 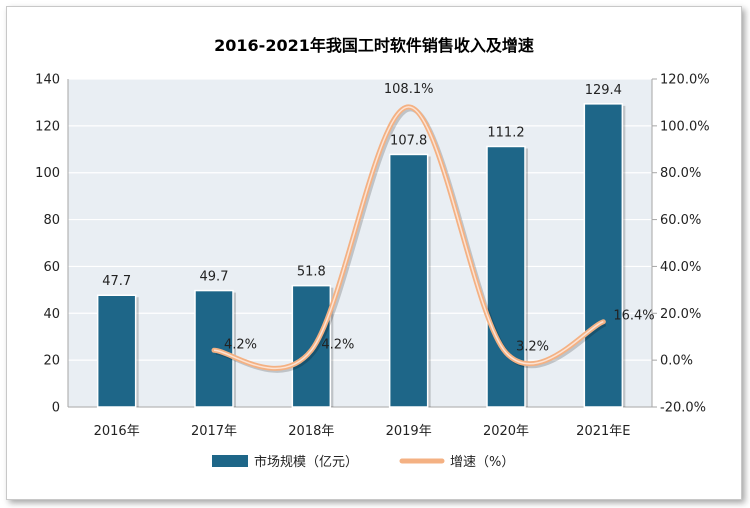 I want to click on right-axis-tick: 20.0%, so click(x=680, y=314).